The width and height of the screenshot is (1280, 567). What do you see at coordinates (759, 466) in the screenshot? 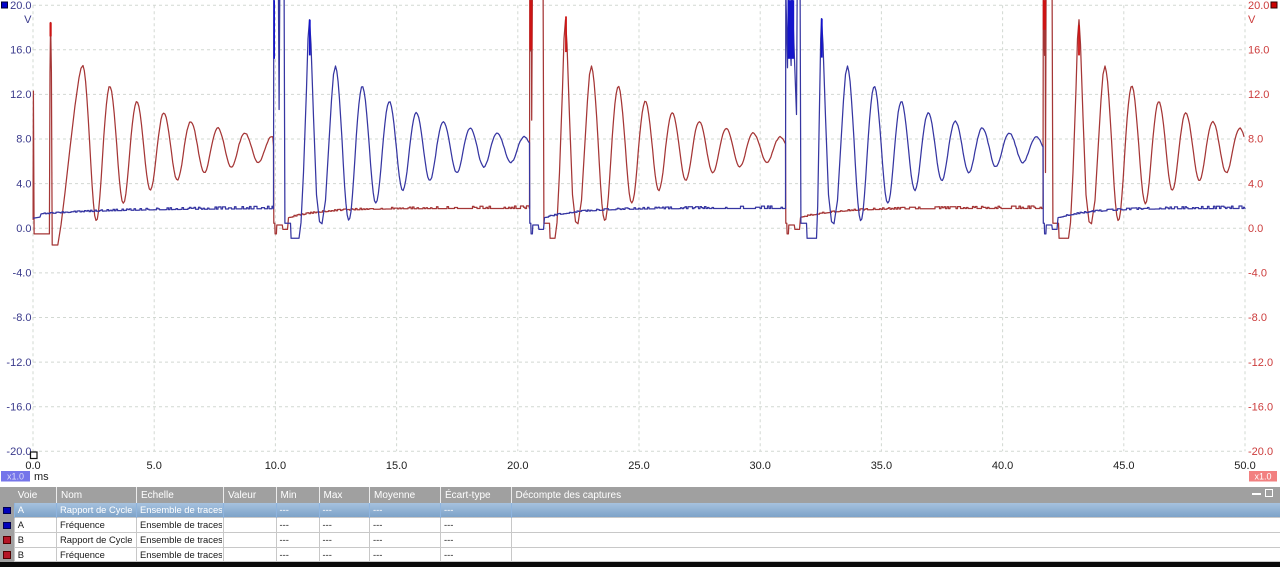
I see `svg-text: 30.0` at bounding box center [759, 466].